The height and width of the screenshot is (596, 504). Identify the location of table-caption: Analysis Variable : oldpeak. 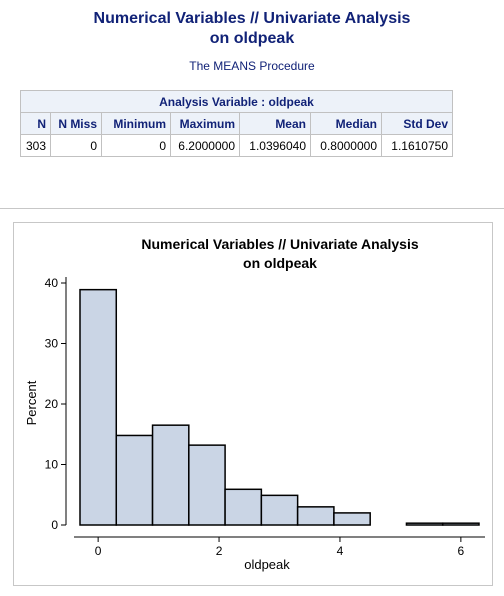
(236, 101).